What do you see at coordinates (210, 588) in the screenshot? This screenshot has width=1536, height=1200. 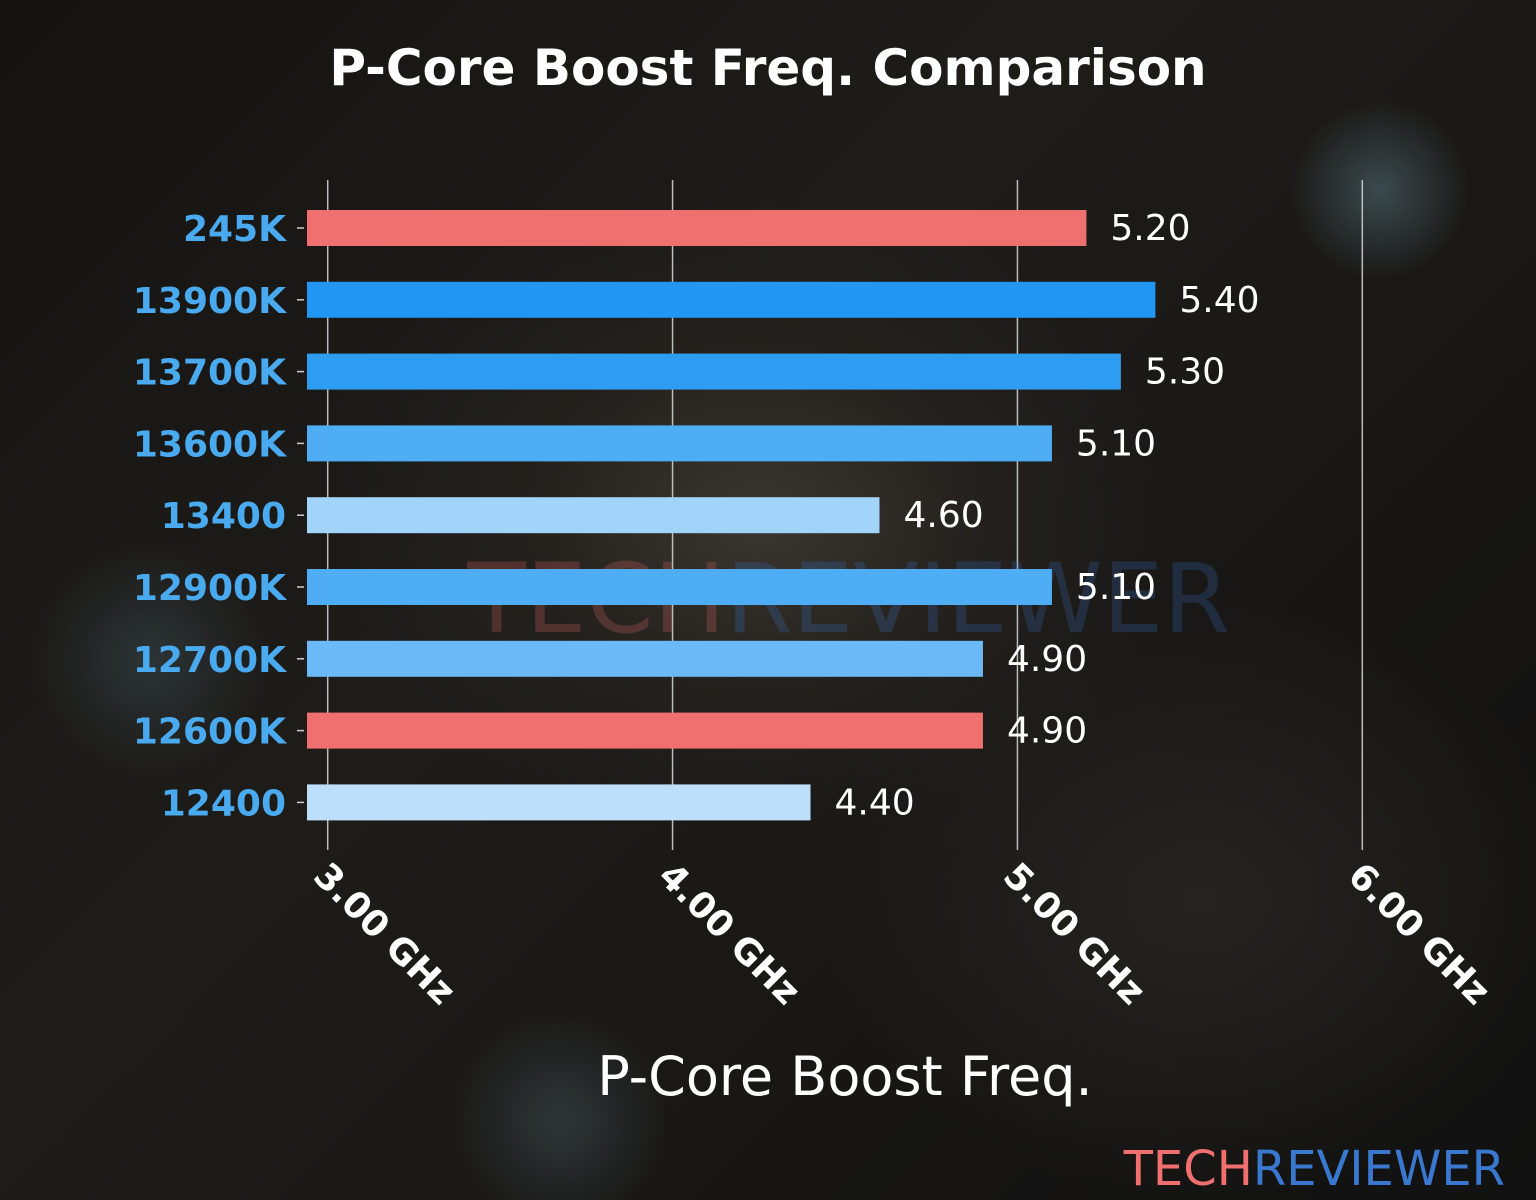 I see `category-label: 12900K` at bounding box center [210, 588].